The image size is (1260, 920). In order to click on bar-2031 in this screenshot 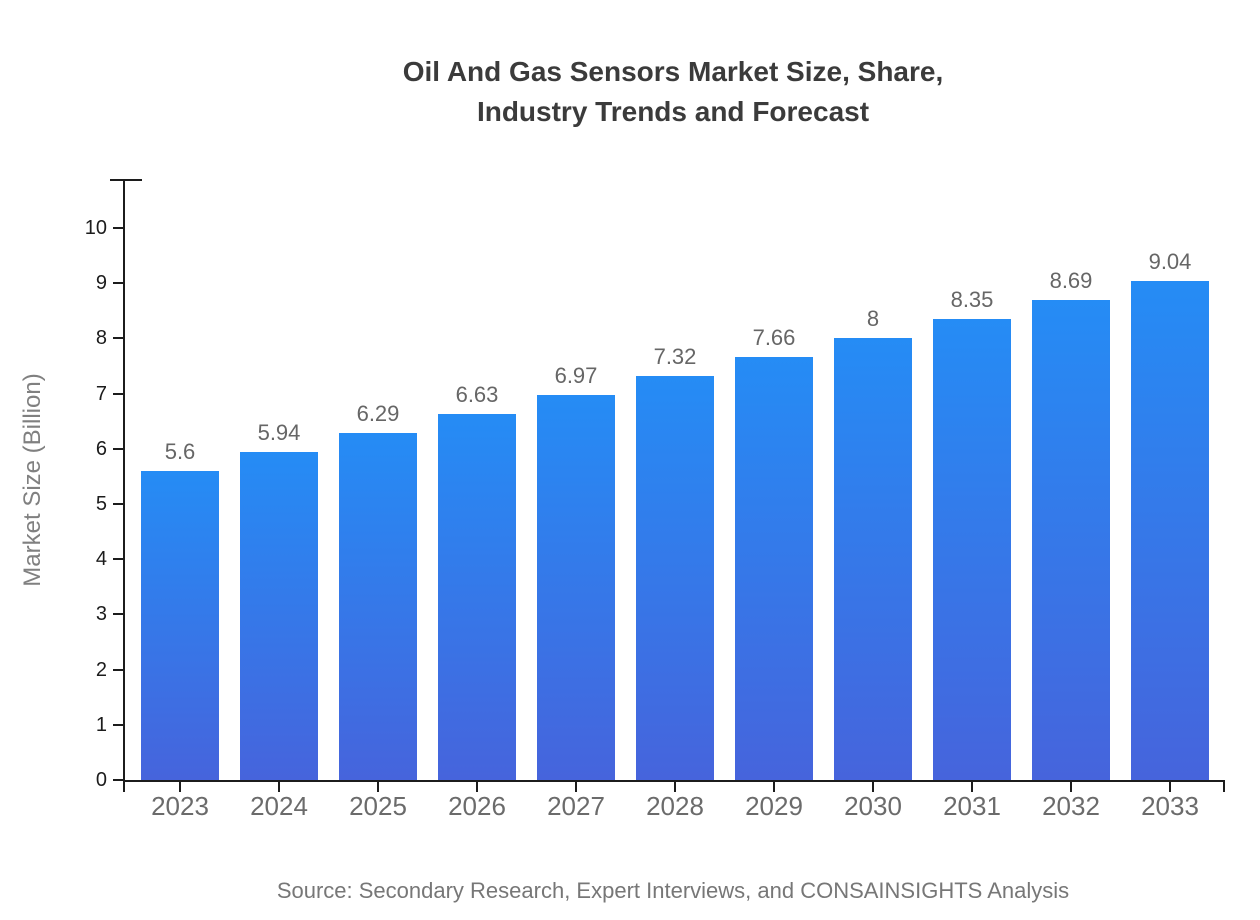, I will do `click(972, 549)`.